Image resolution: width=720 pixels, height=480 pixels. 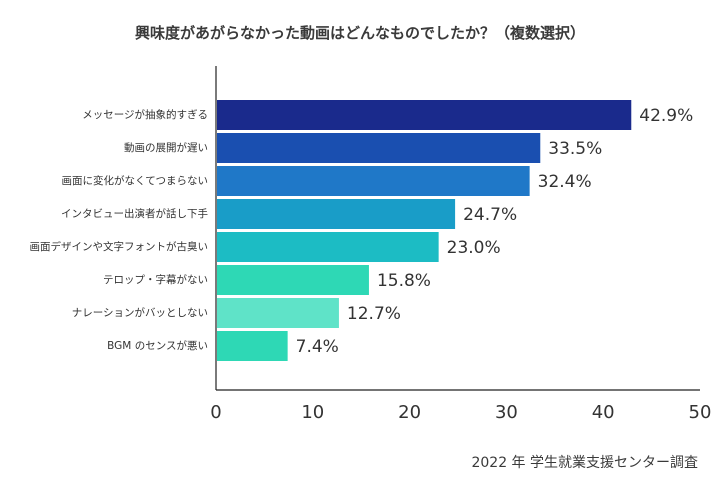 I want to click on x-tick-label: 30, so click(x=506, y=412).